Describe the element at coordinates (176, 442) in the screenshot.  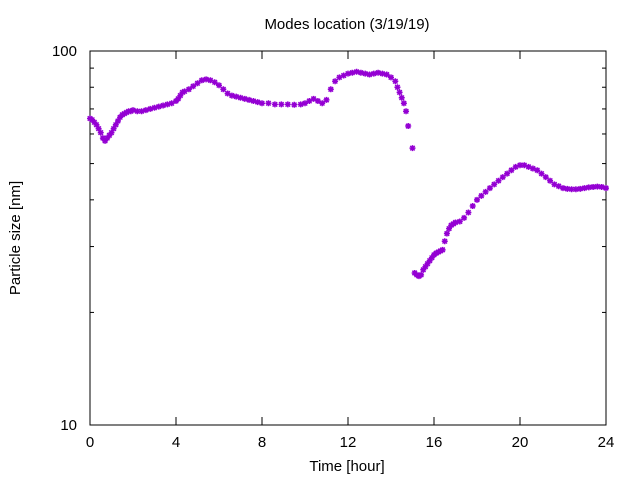
I see `x-tick-label: 4` at that location.